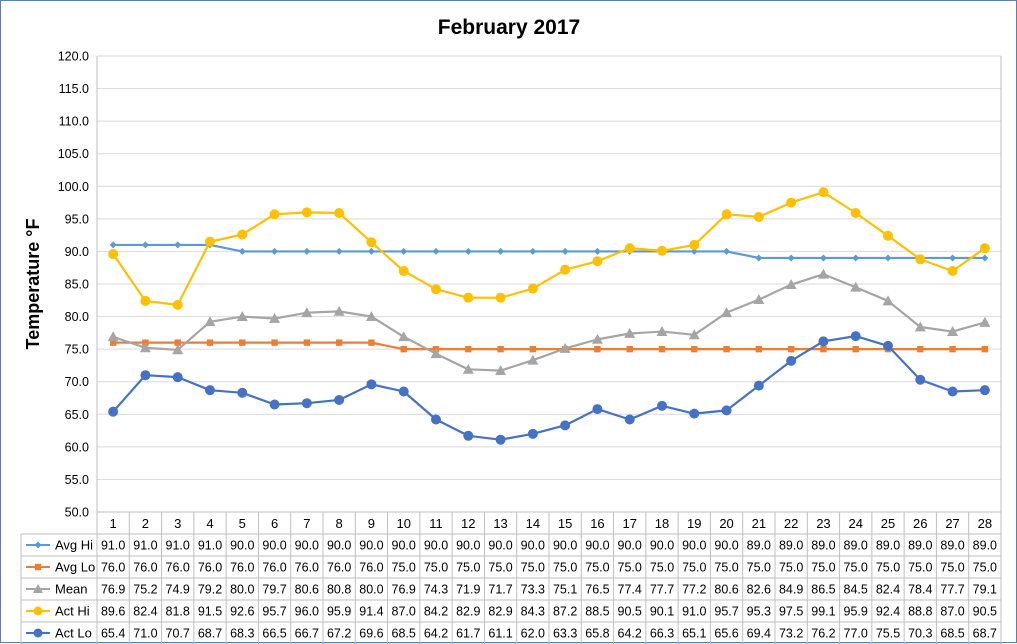  I want to click on legend-label-avg-lo: Avg Lo, so click(75, 567).